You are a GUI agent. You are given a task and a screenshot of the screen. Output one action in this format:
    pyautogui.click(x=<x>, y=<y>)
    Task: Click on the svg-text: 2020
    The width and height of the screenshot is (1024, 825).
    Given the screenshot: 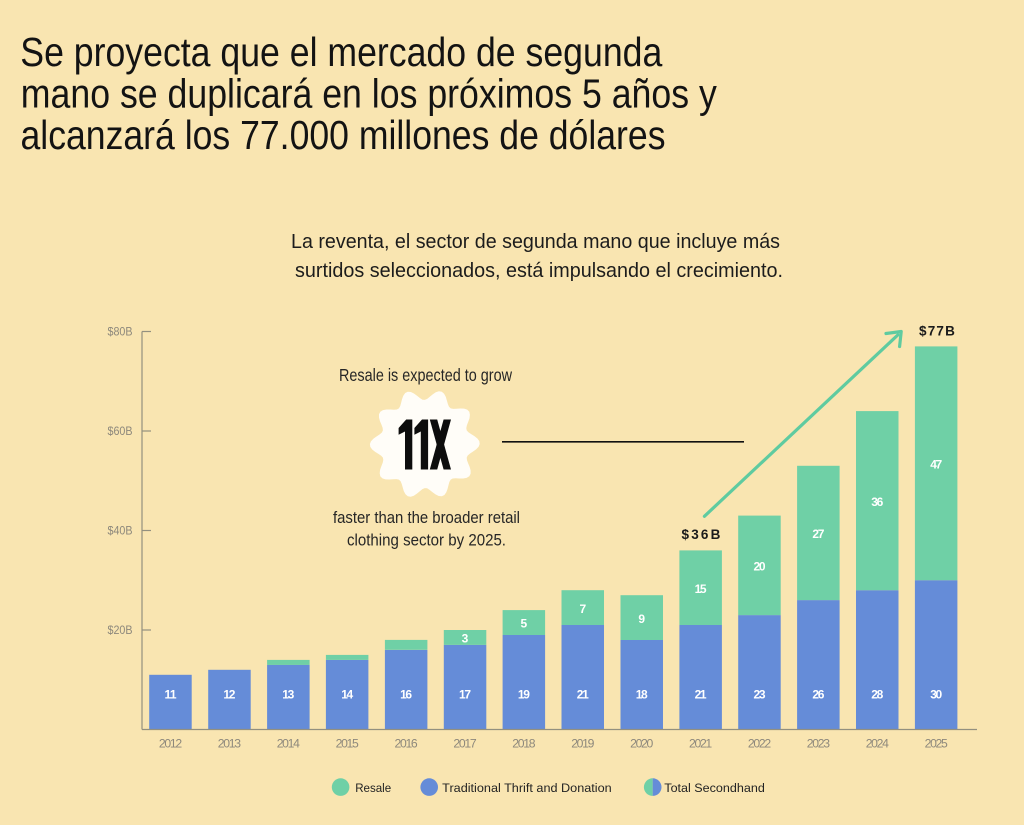 What is the action you would take?
    pyautogui.click(x=641, y=743)
    